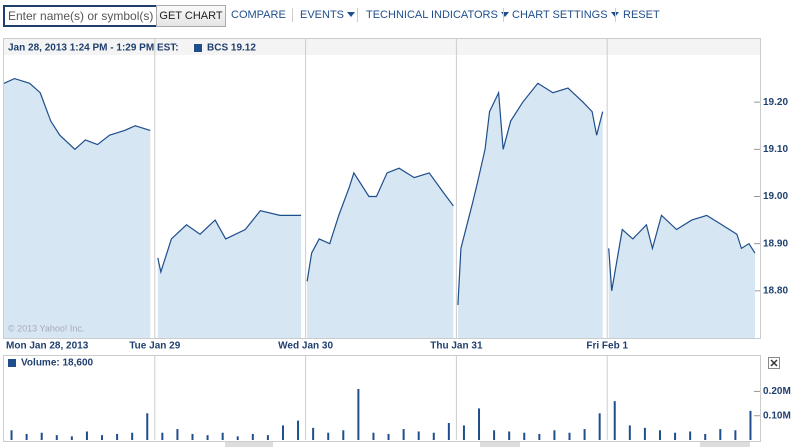 The width and height of the screenshot is (811, 447). I want to click on x-tick-label: Fri Feb 1, so click(607, 346).